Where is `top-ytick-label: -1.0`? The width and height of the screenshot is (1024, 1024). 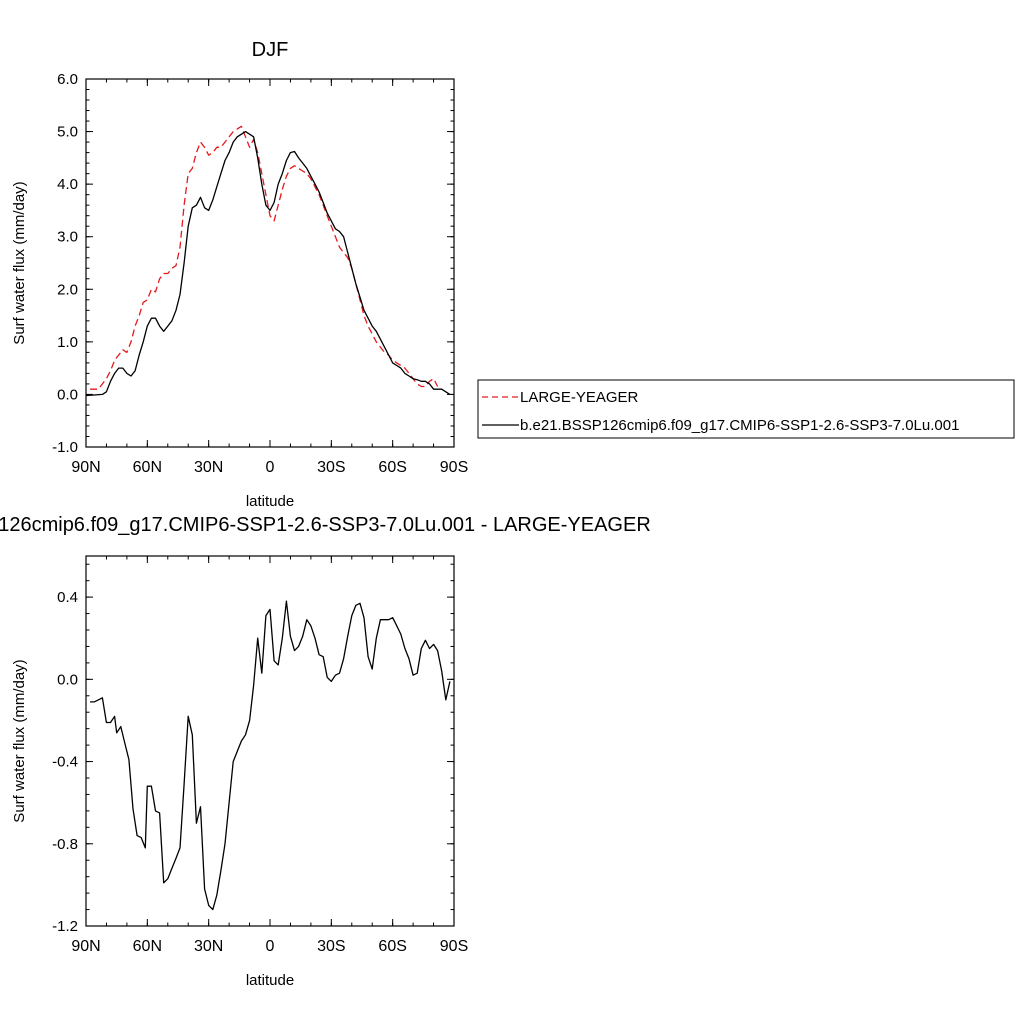 top-ytick-label: -1.0 is located at coordinates (65, 447).